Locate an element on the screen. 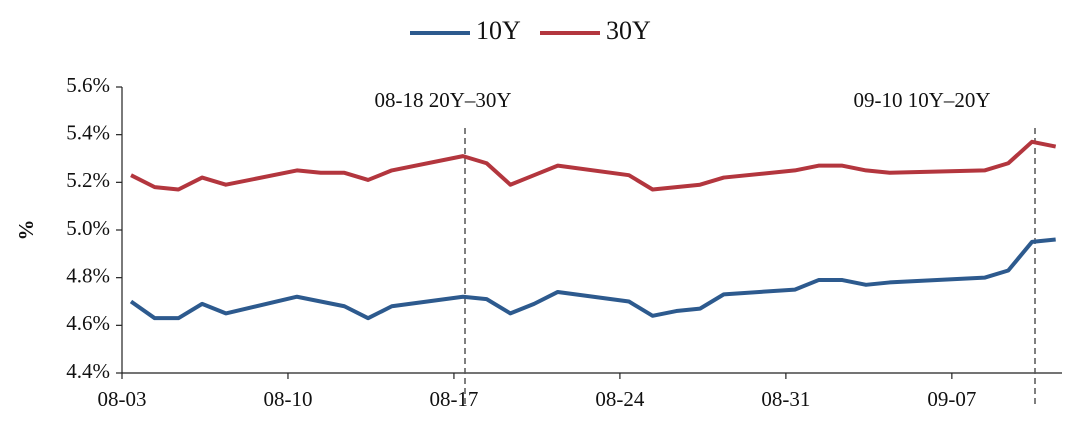 Image resolution: width=1080 pixels, height=438 pixels. y-tick-label: 5.6% is located at coordinates (88, 85).